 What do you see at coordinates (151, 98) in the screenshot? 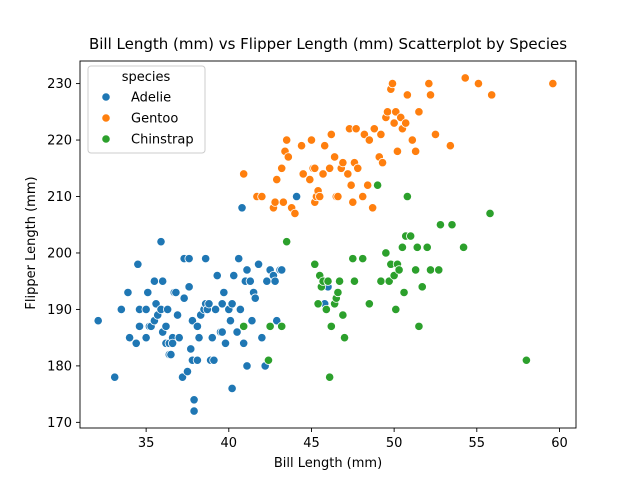
I see `legend-label-adelie: Adelie` at bounding box center [151, 98].